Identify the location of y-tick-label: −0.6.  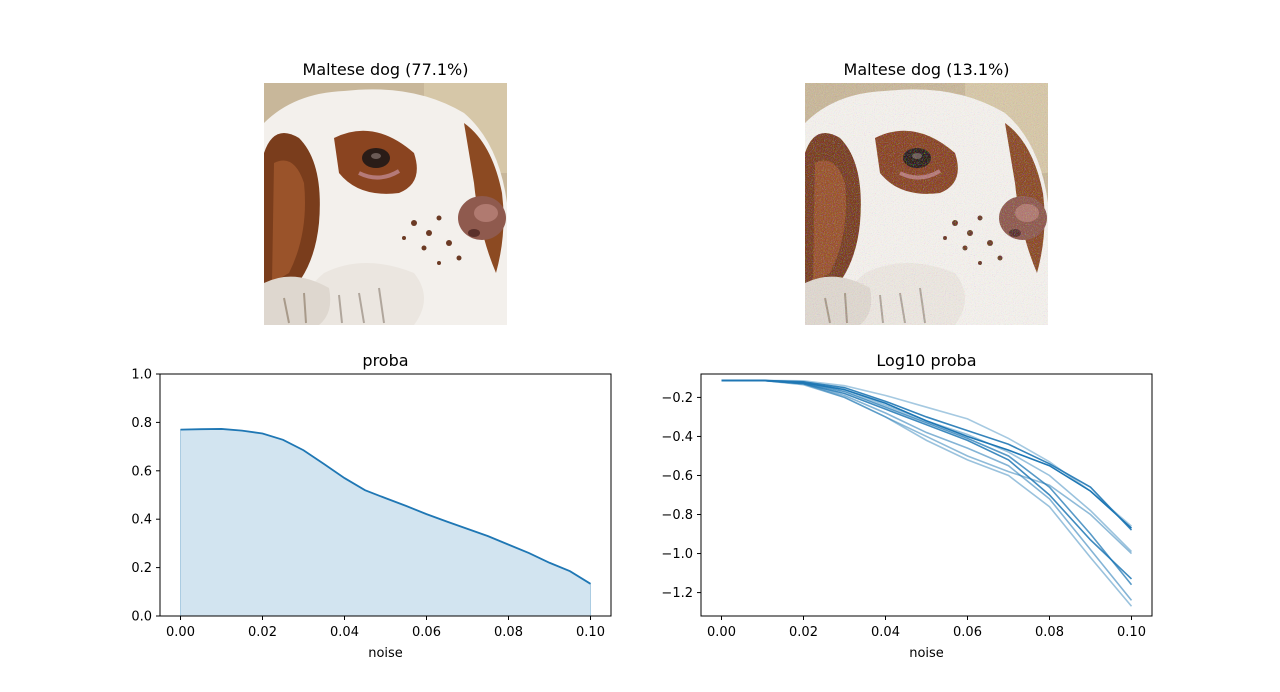
(677, 476).